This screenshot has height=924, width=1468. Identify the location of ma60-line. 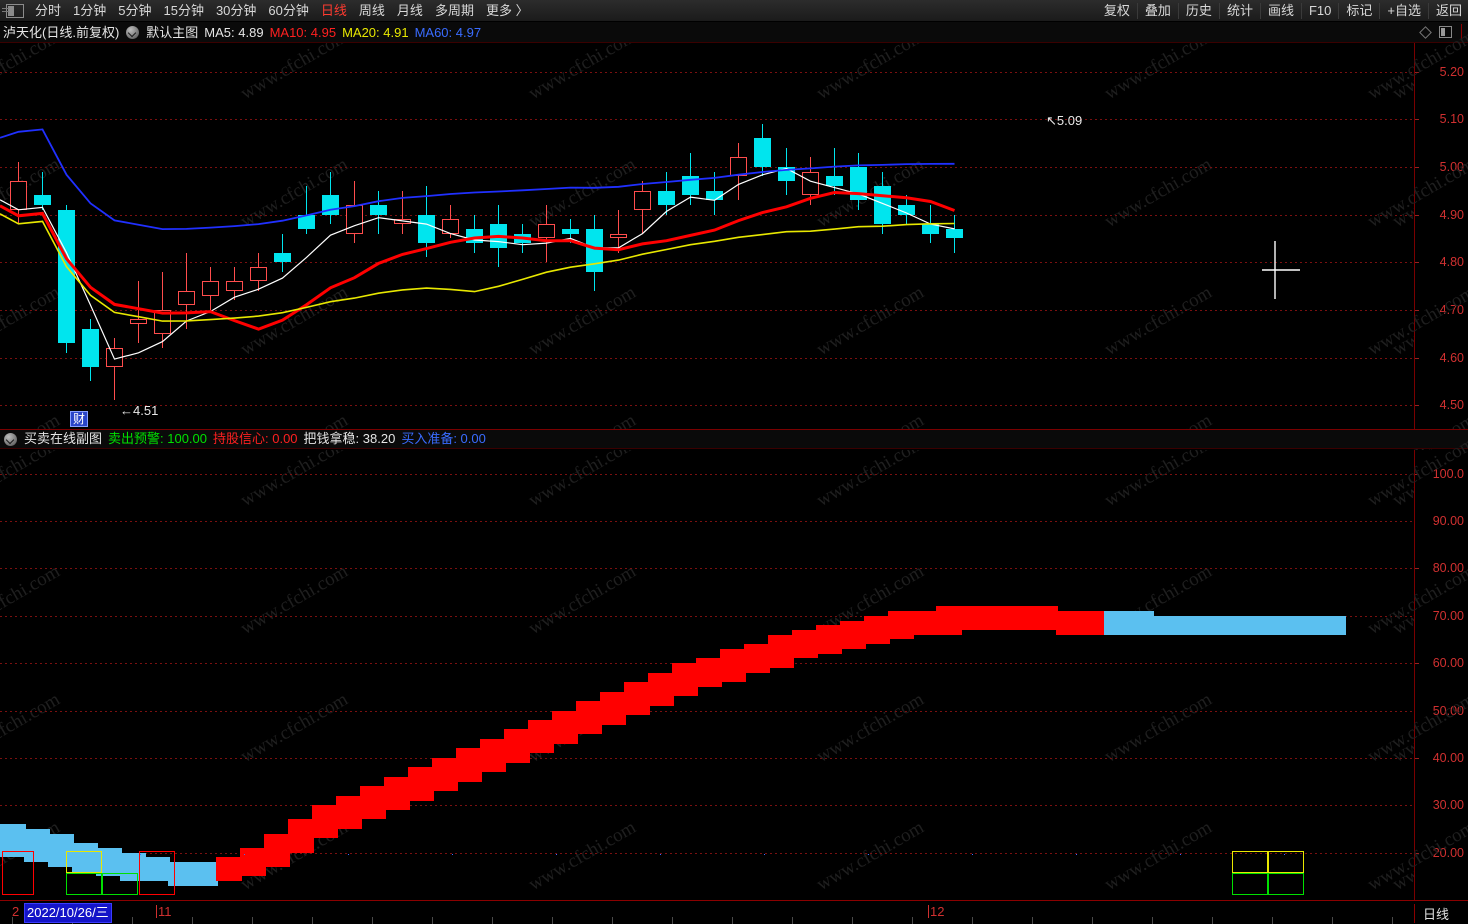
(477, 179).